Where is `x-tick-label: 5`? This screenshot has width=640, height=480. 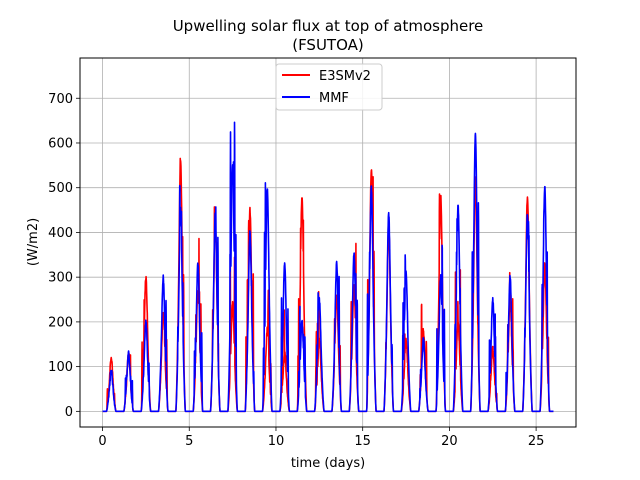 x-tick-label: 5 is located at coordinates (189, 441).